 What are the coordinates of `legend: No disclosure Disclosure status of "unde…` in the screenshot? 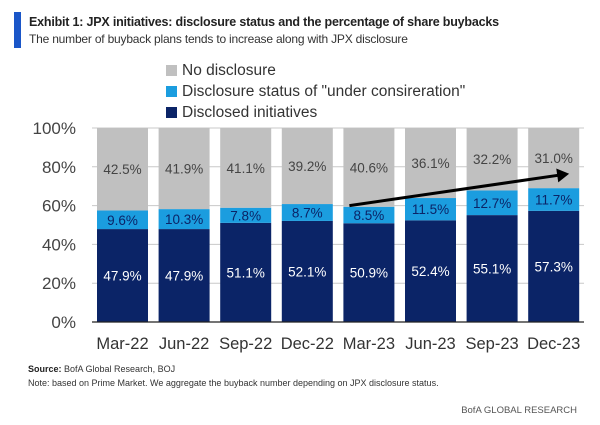 It's located at (315, 91).